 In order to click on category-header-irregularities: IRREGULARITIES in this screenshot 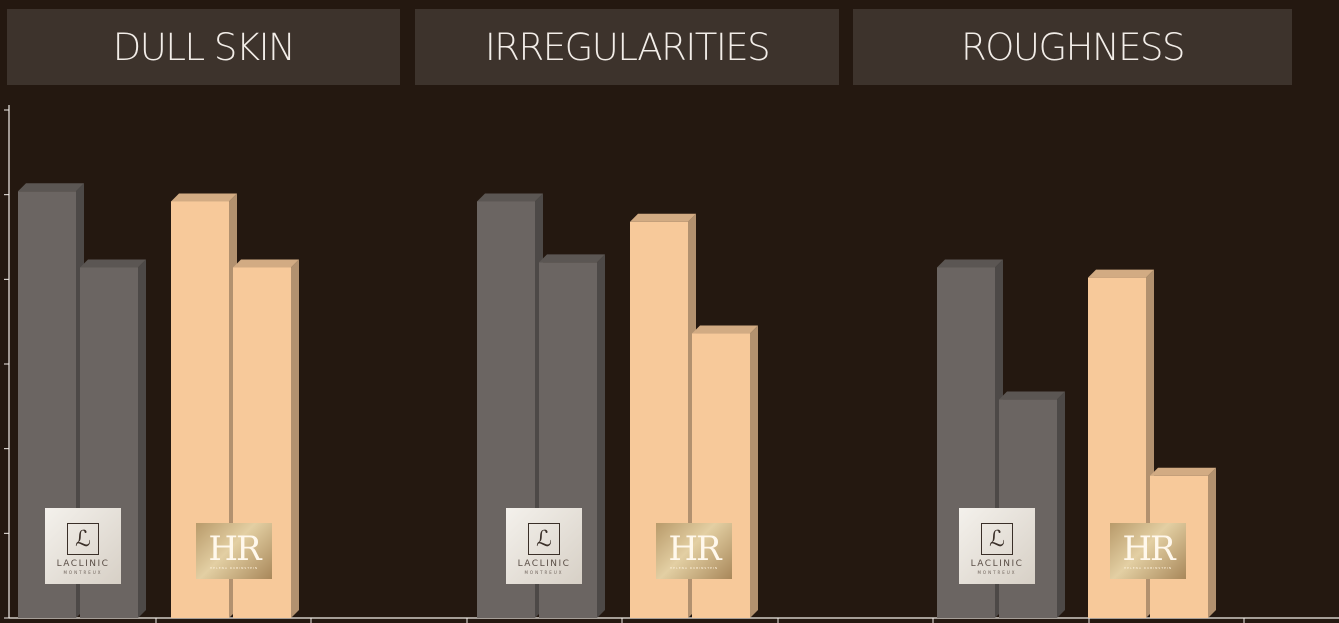, I will do `click(627, 47)`.